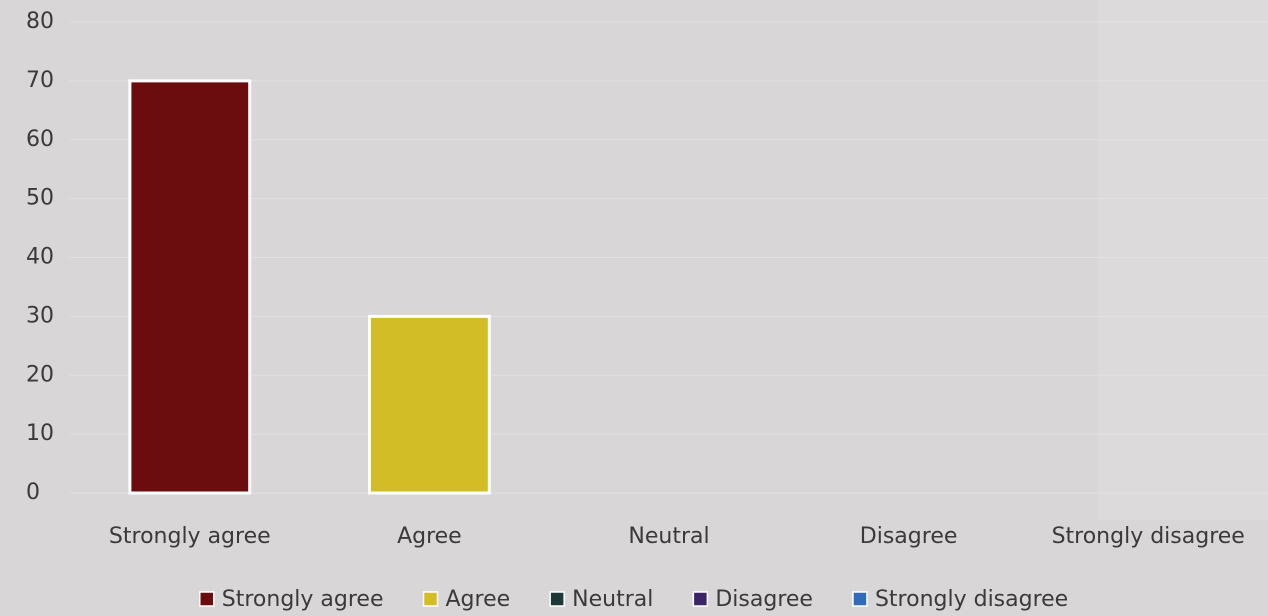  I want to click on x-tick-label: Strongly disagree, so click(1148, 536).